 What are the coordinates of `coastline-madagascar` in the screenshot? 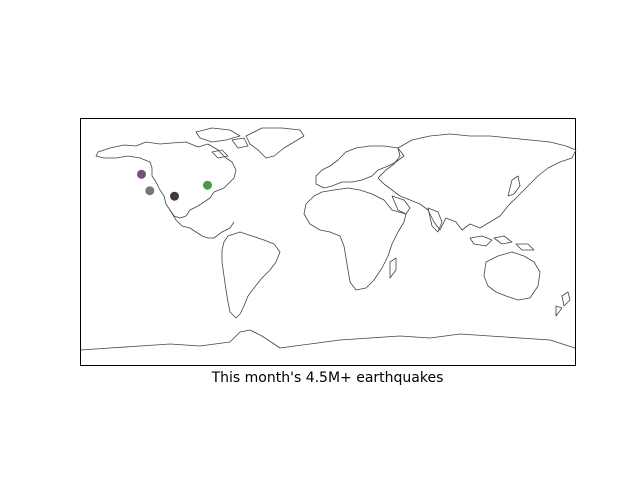 It's located at (393, 268).